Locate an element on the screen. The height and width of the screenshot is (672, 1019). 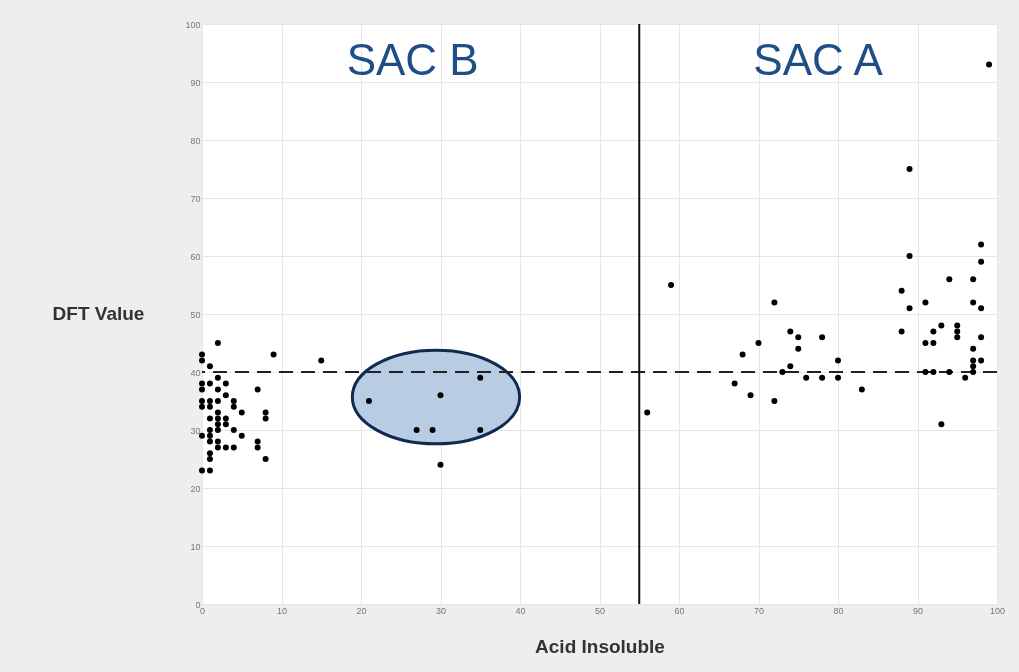
y-tick-label: 70 is located at coordinates (195, 198).